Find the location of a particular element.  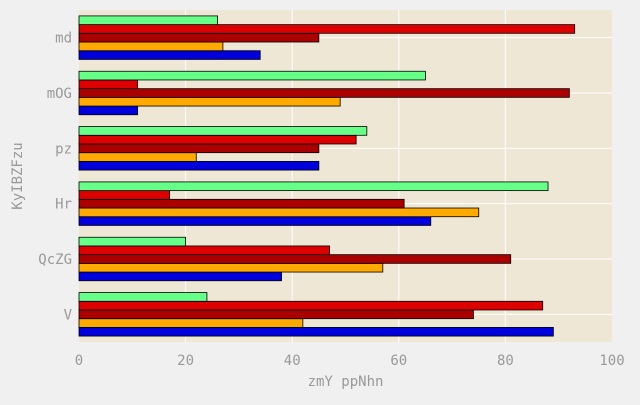

y-tick-label: md is located at coordinates (63, 39).